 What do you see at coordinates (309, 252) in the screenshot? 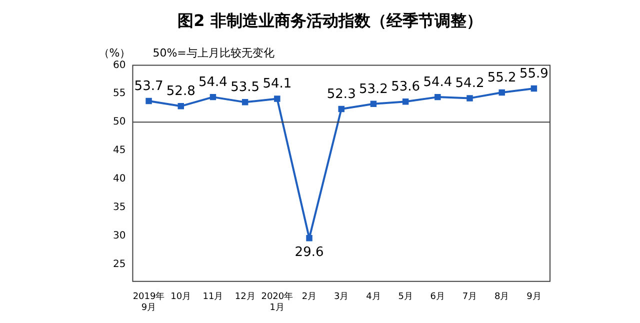
I see `data-label: 29.6` at bounding box center [309, 252].